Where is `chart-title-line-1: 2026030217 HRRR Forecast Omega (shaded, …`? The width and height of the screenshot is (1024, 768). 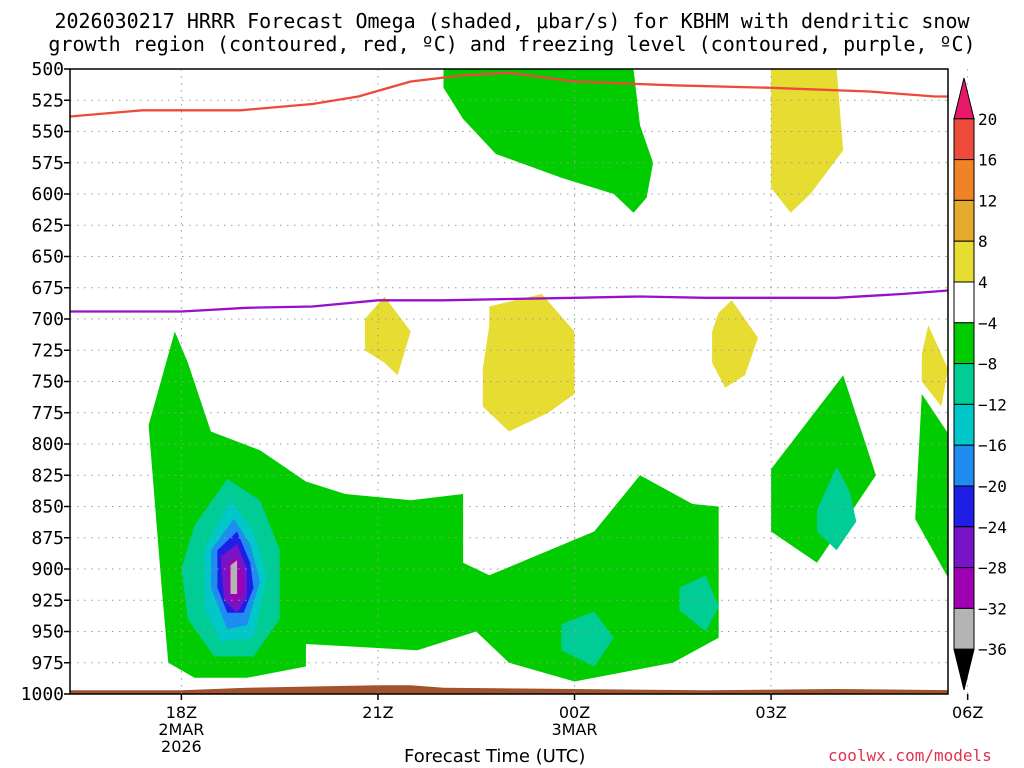
chart-title-line-1: 2026030217 HRRR Forecast Omega (shaded, … is located at coordinates (512, 21).